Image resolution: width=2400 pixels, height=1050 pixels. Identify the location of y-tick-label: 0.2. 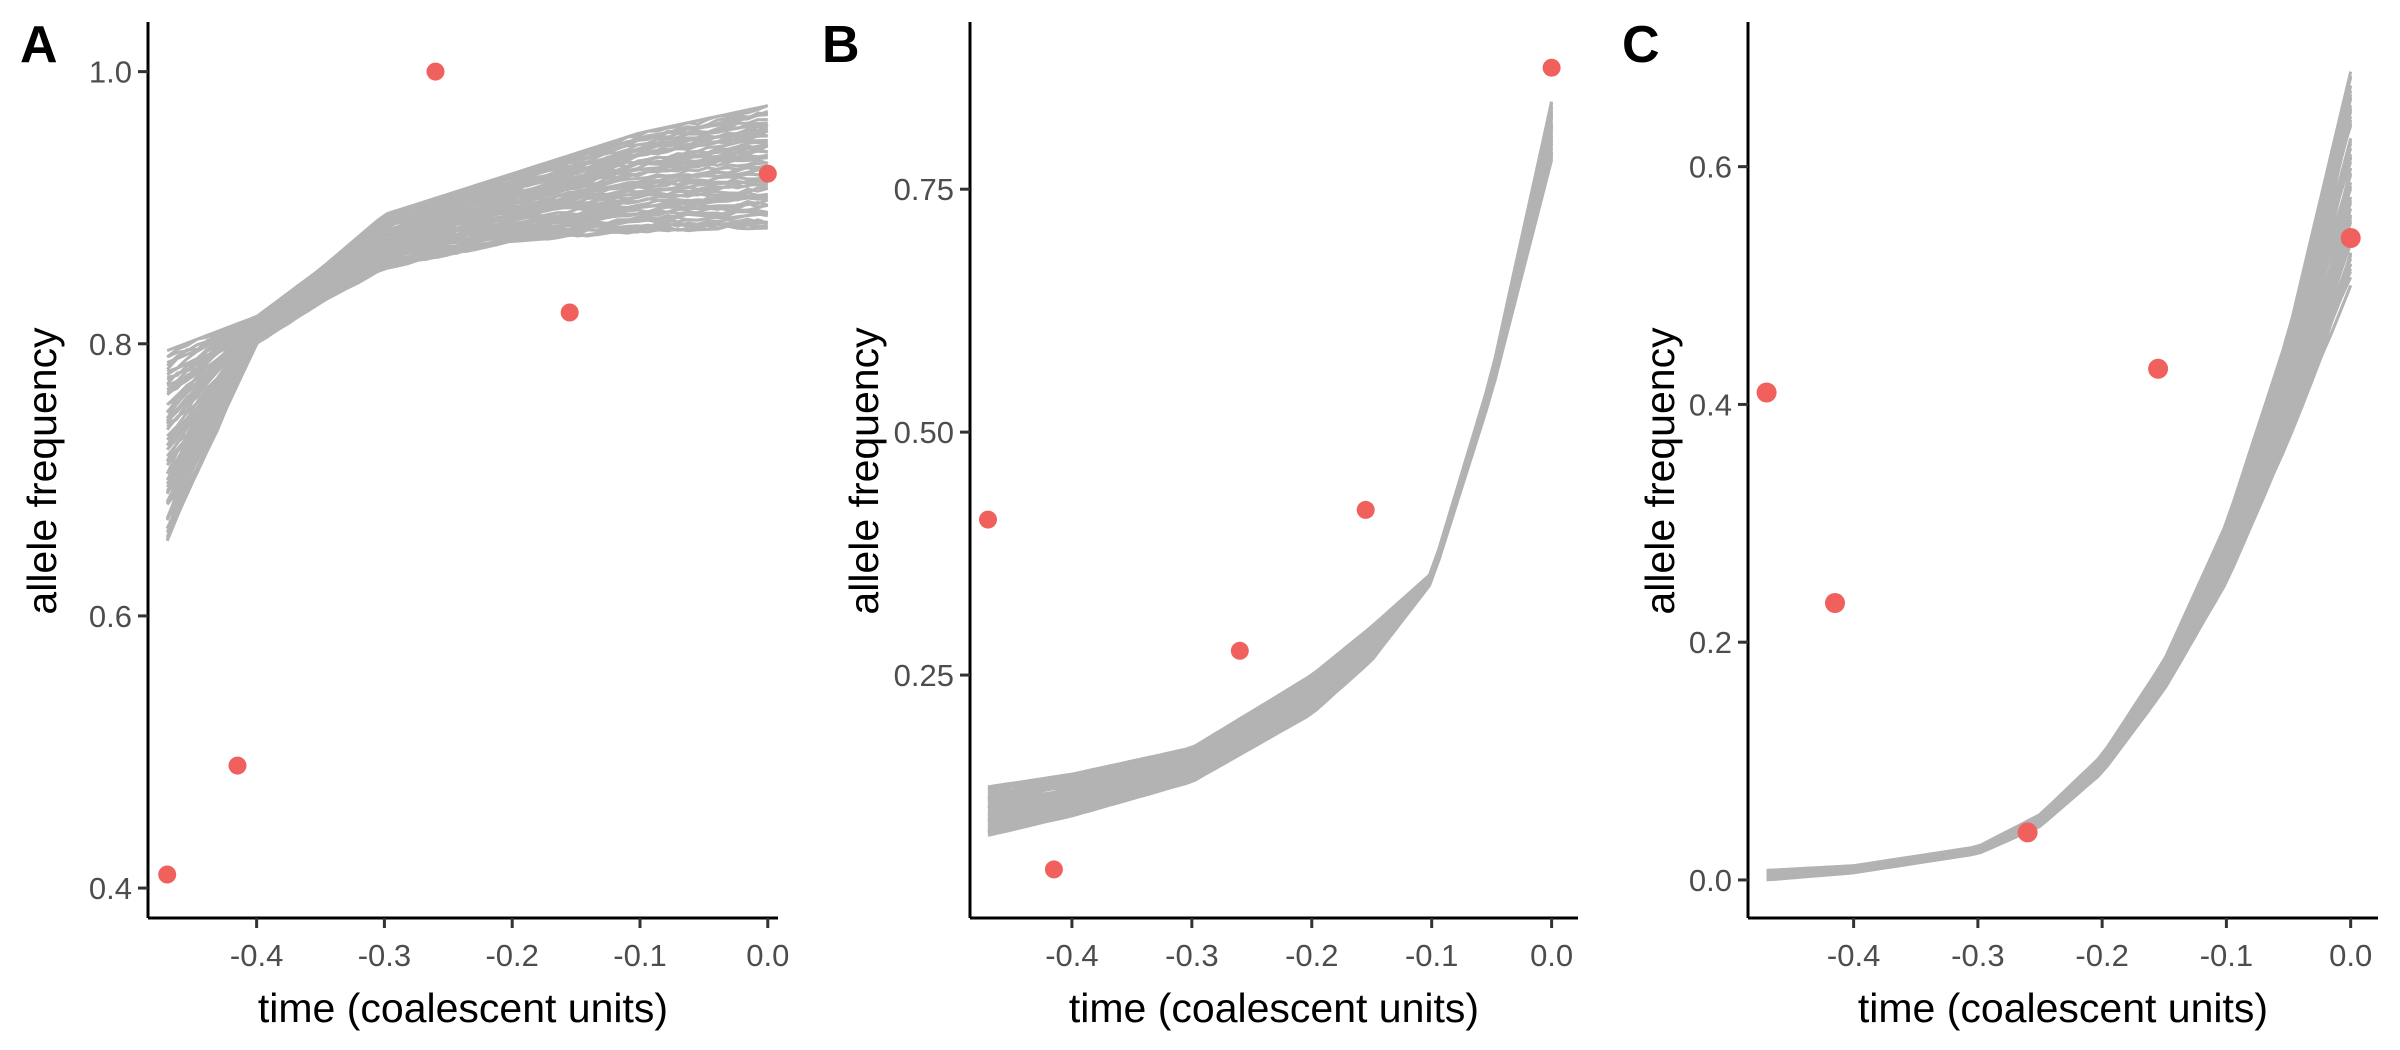
(1710, 642).